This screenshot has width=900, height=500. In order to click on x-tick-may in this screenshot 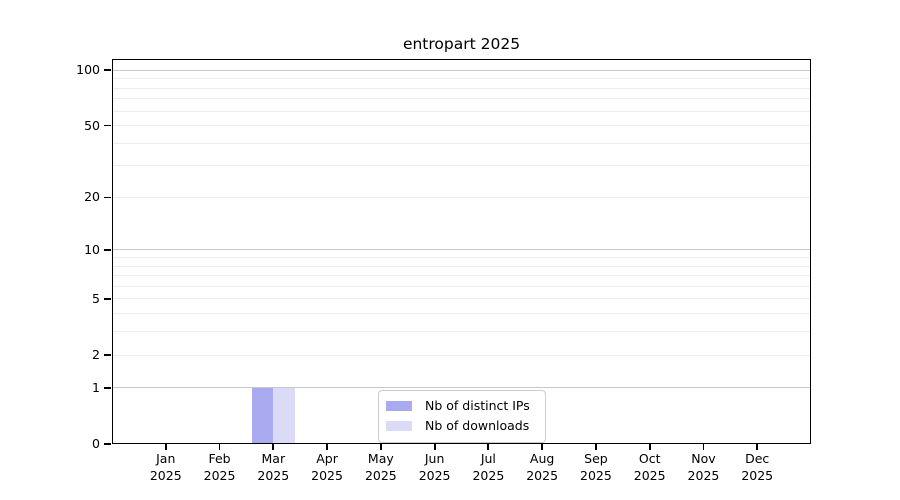, I will do `click(380, 447)`.